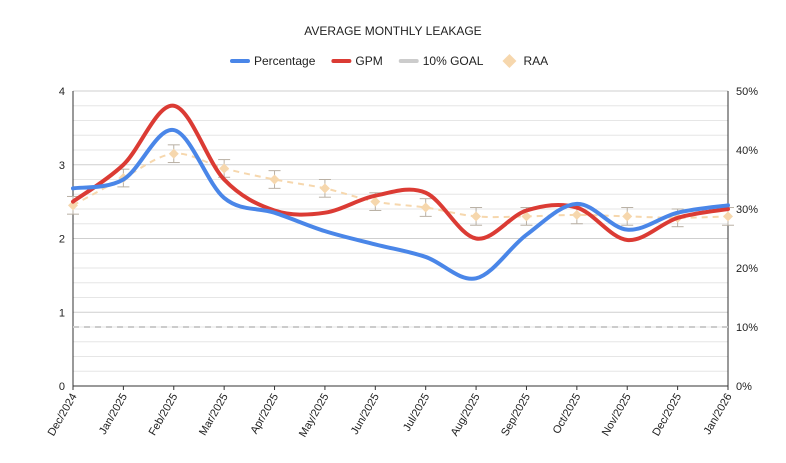 This screenshot has height=463, width=786. Describe the element at coordinates (62, 92) in the screenshot. I see `left-axis-tick-label: 4` at that location.